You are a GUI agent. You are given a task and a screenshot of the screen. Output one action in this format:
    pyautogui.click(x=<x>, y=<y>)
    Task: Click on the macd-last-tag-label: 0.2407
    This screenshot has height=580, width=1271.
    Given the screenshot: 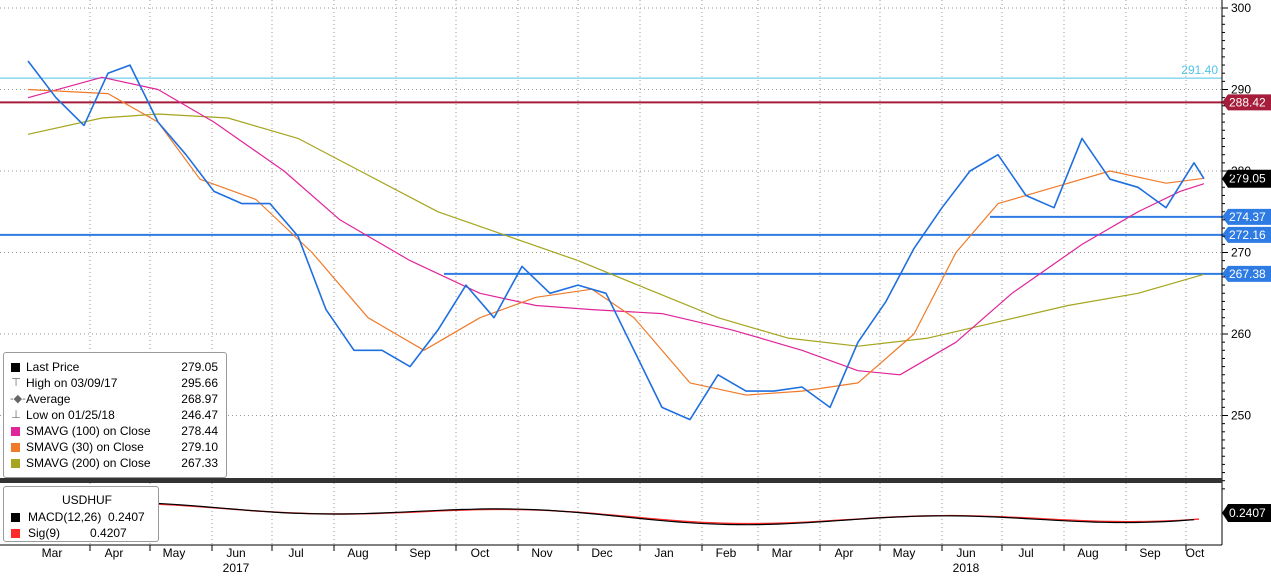 What is the action you would take?
    pyautogui.click(x=1247, y=513)
    